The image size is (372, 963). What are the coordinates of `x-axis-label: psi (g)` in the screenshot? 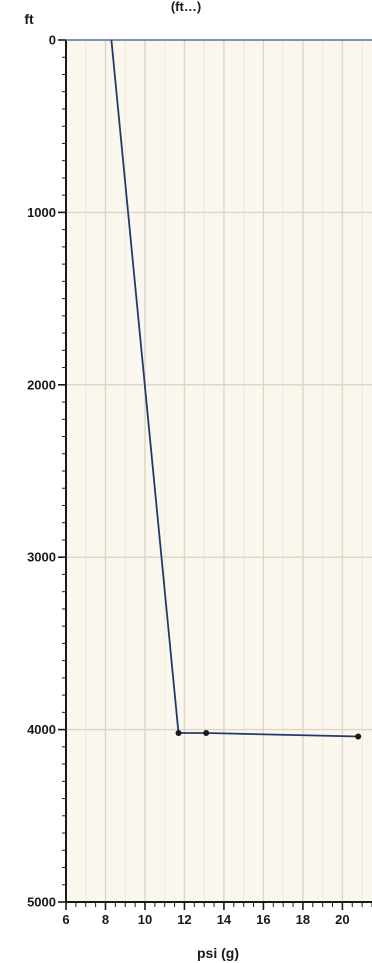 It's located at (218, 953).